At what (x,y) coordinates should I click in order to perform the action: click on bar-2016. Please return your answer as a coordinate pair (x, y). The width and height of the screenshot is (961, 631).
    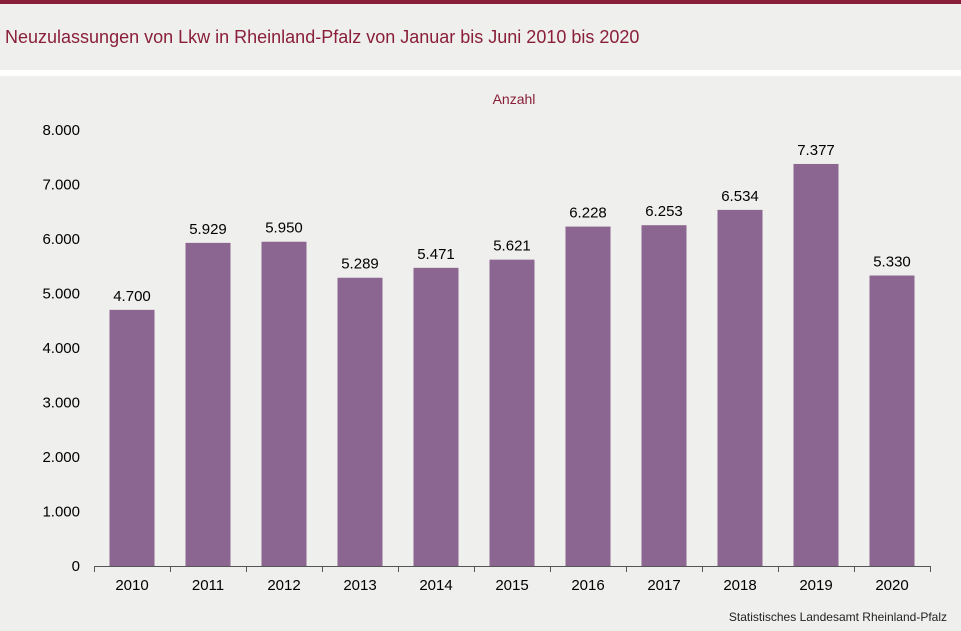
    Looking at the image, I should click on (588, 396).